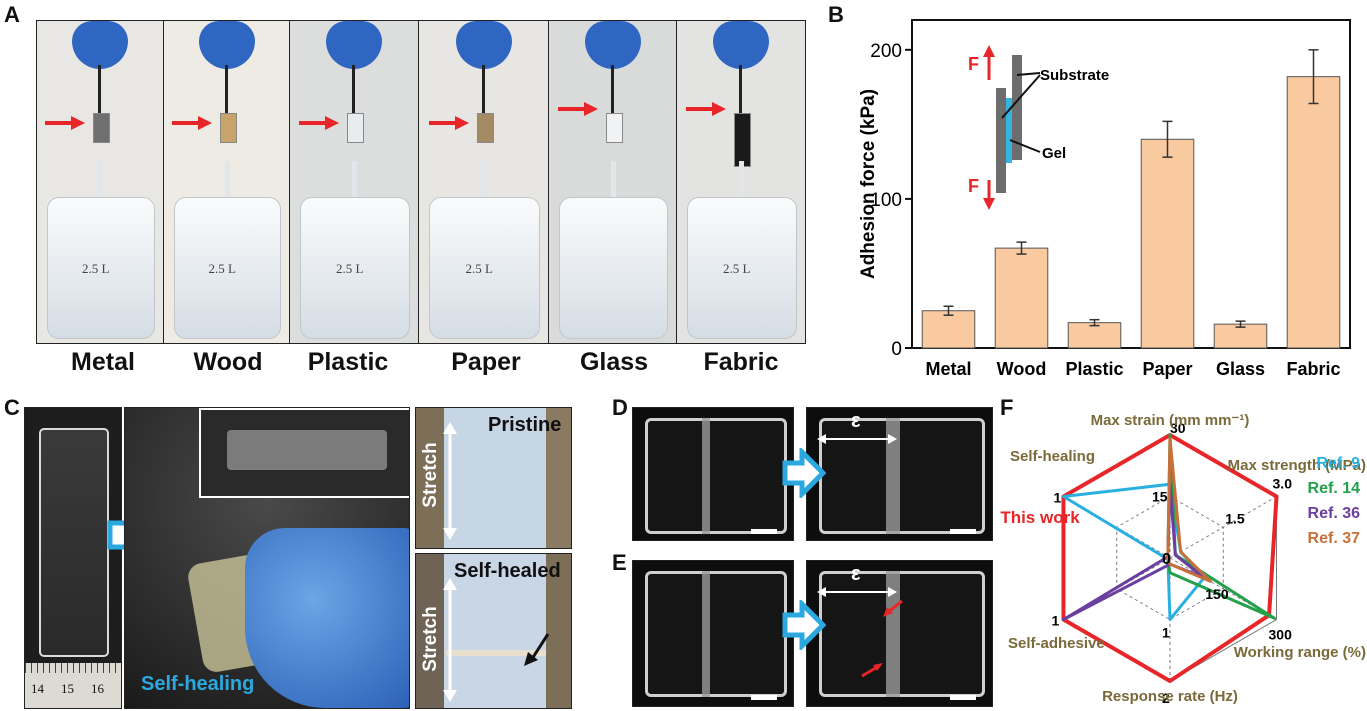 This screenshot has height=711, width=1367. I want to click on radar-tick-label: 150, so click(1217, 594).